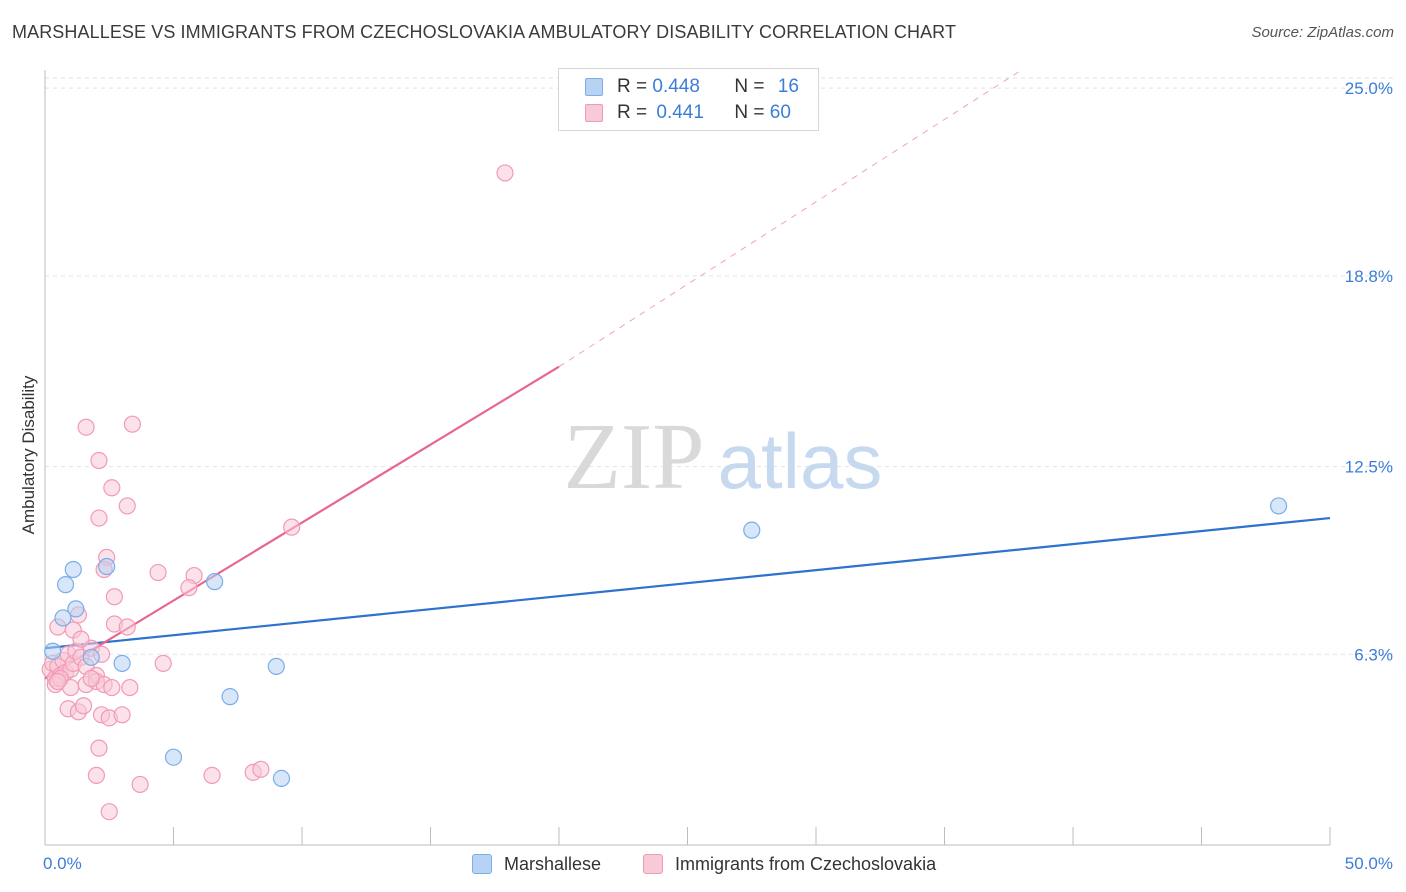 This screenshot has width=1406, height=892. Describe the element at coordinates (680, 112) in the screenshot. I see `legend-r-value: 0.441` at that location.